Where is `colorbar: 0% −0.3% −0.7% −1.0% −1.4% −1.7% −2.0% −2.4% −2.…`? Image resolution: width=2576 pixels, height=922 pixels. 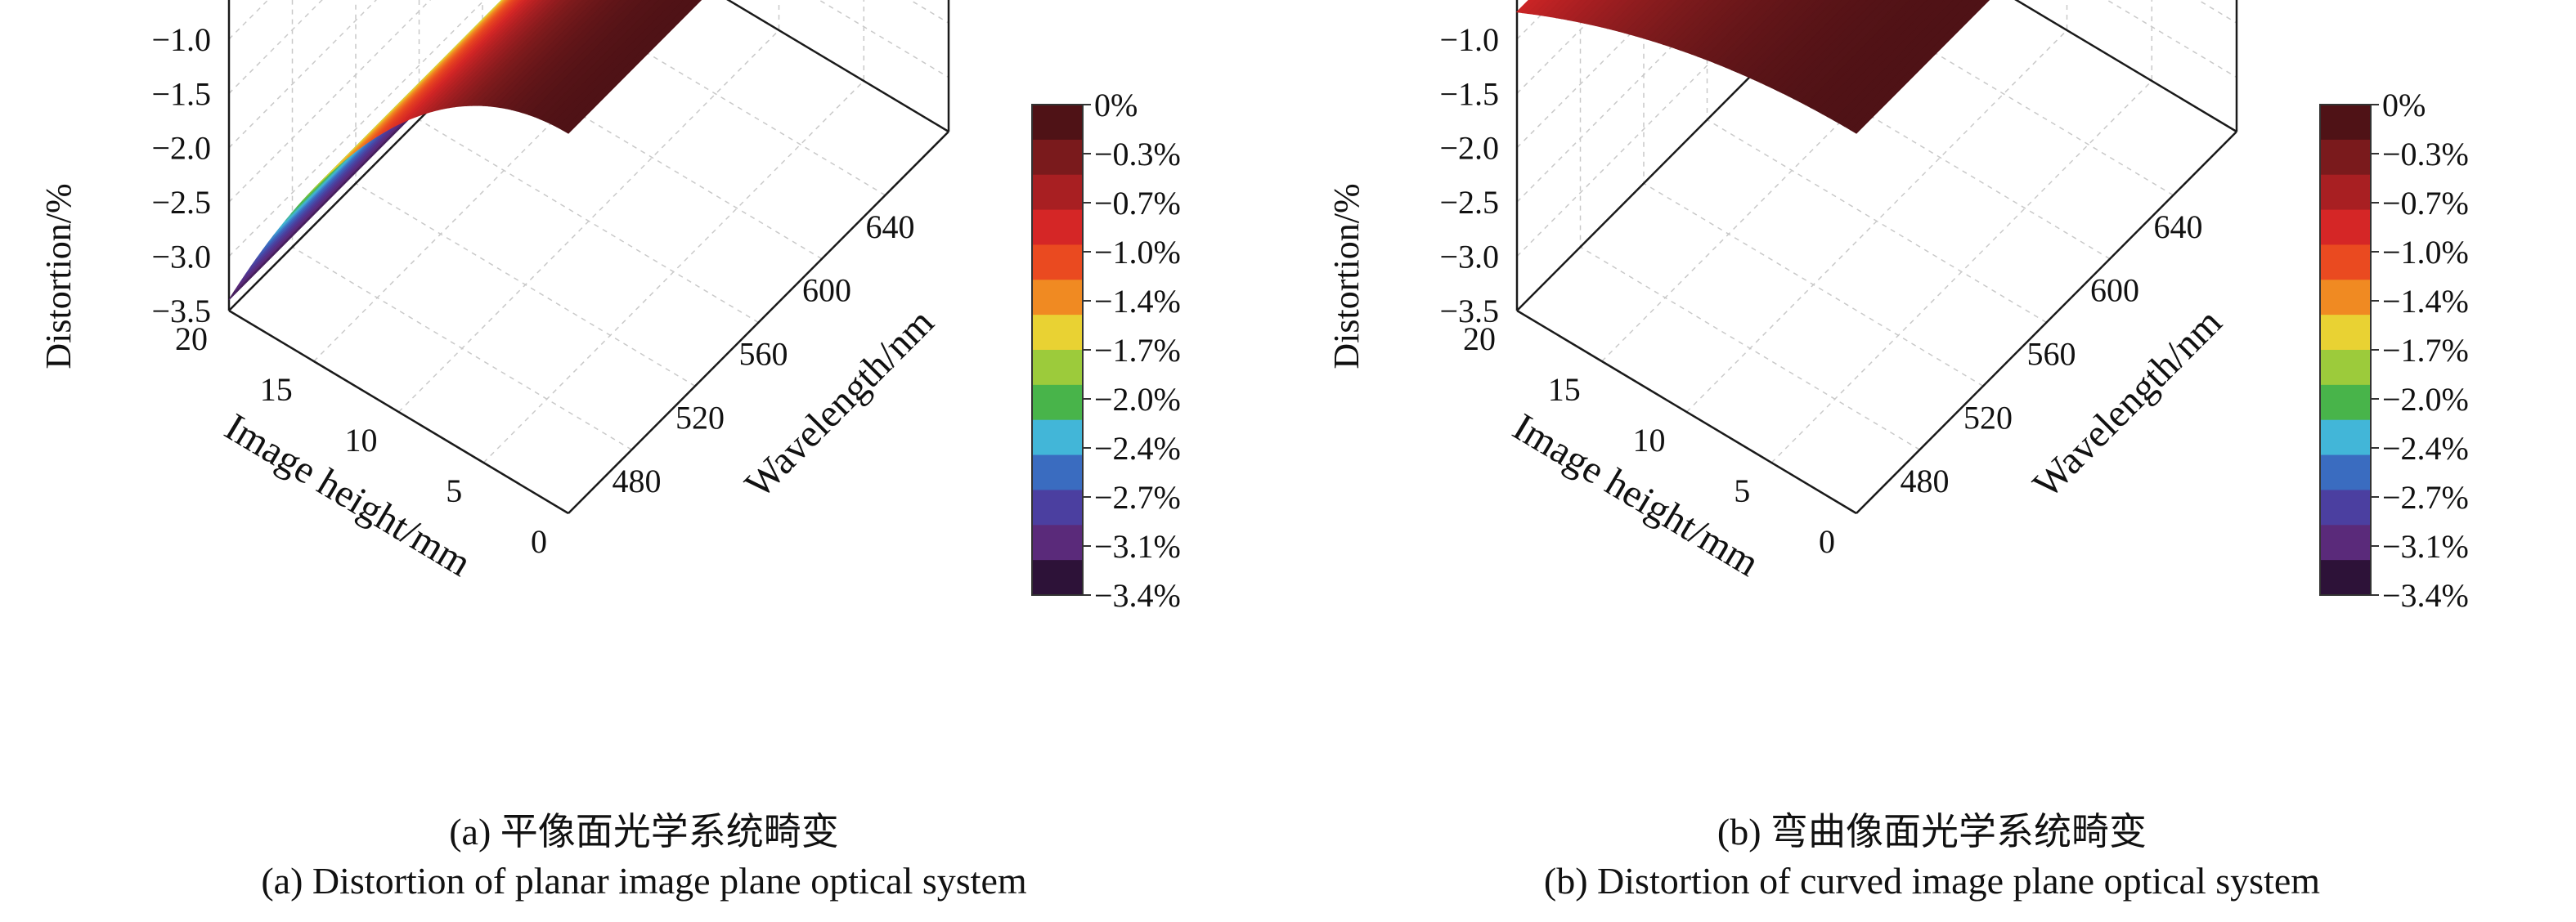 colorbar: 0% −0.3% −0.7% −1.0% −1.4% −1.7% −2.0% −2.4% −2.… is located at coordinates (1106, 350).